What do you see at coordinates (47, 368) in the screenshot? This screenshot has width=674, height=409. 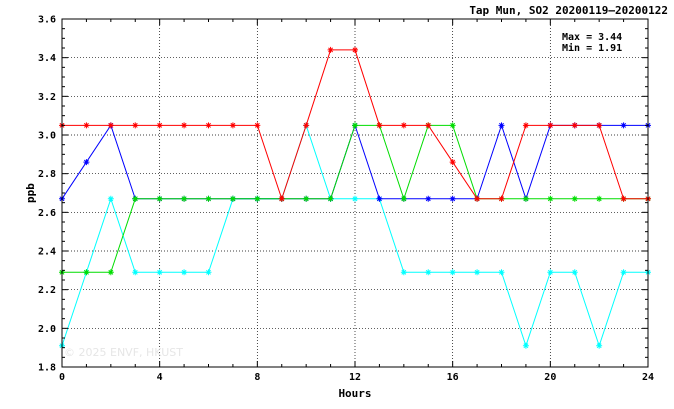 I see `y-tick-label: 1.8` at bounding box center [47, 368].